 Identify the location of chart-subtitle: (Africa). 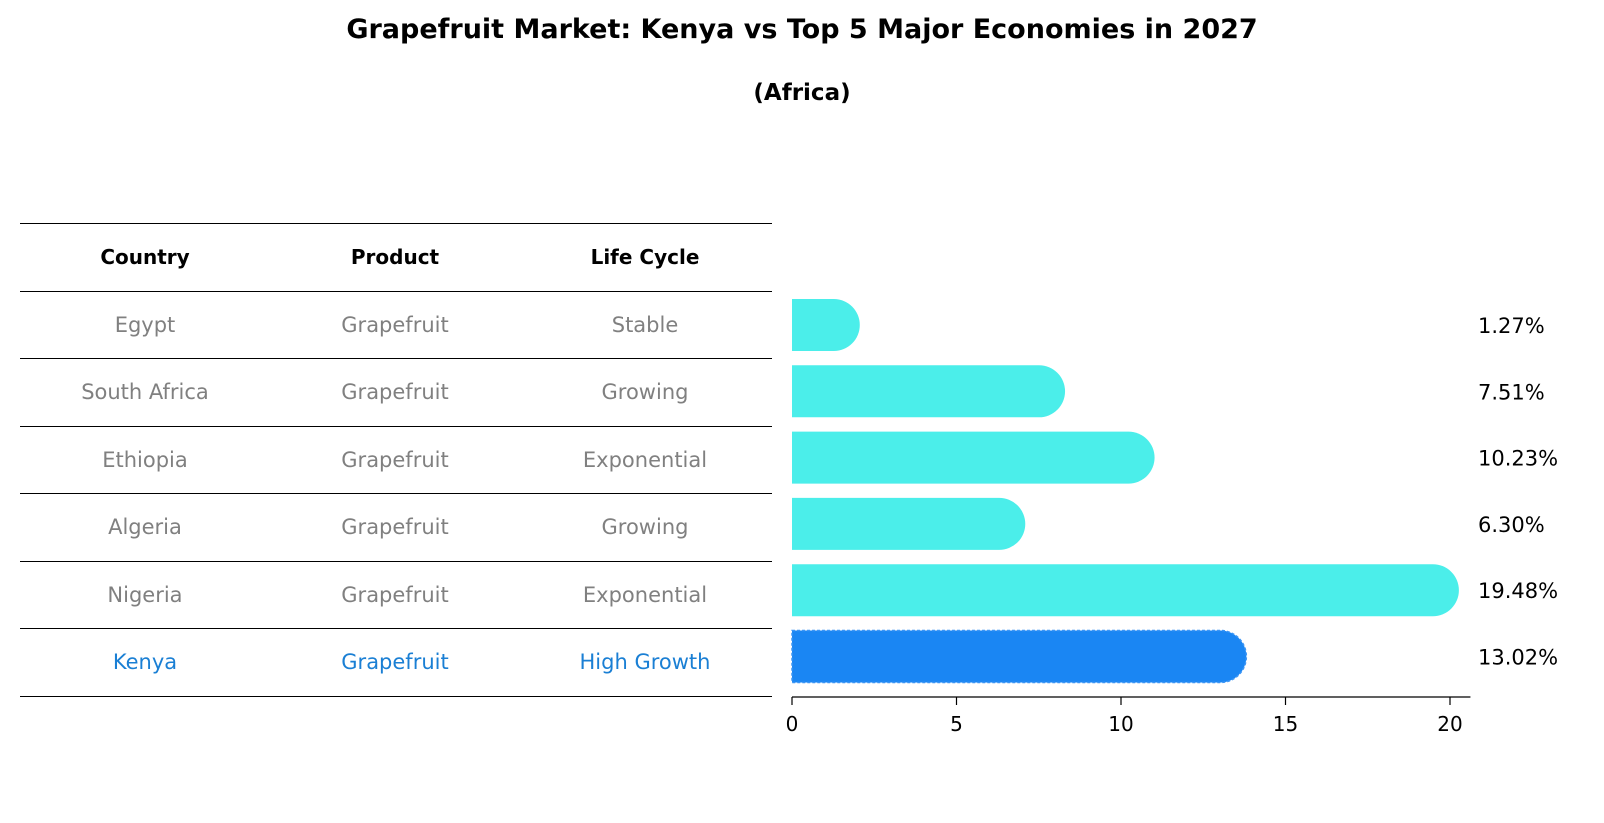
(802, 93).